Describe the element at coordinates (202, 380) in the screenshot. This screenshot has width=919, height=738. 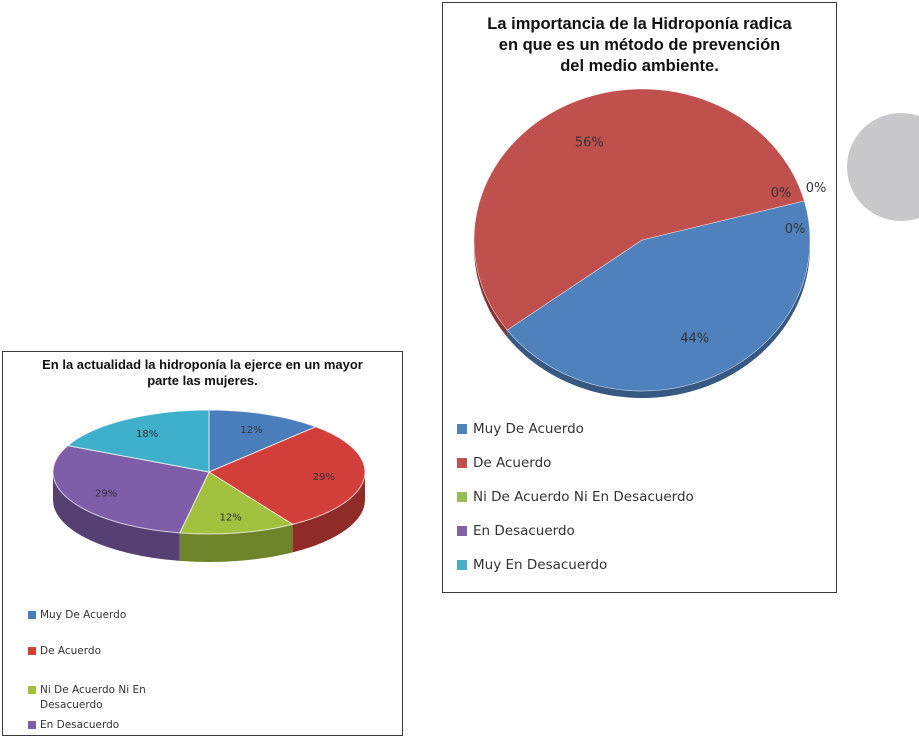
I see `title-line: parte las mujeres.` at that location.